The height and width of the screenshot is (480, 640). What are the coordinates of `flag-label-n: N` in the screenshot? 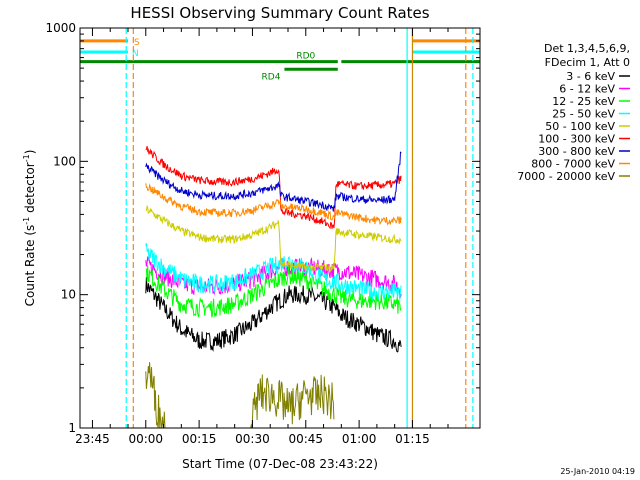 It's located at (135, 54).